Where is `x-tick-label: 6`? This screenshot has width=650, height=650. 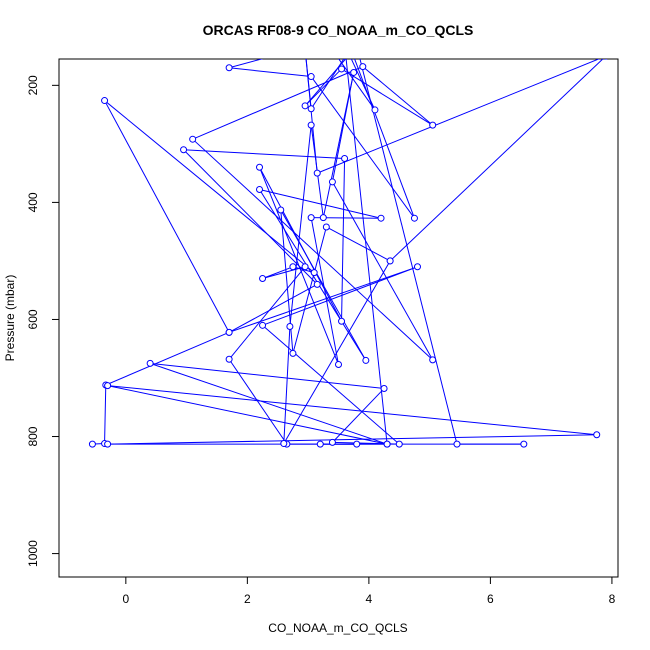 x-tick-label: 6 is located at coordinates (490, 599).